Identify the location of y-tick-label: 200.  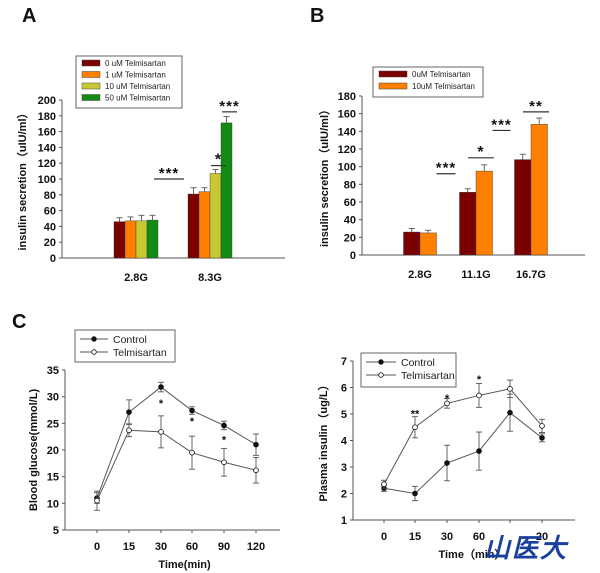
(47, 101).